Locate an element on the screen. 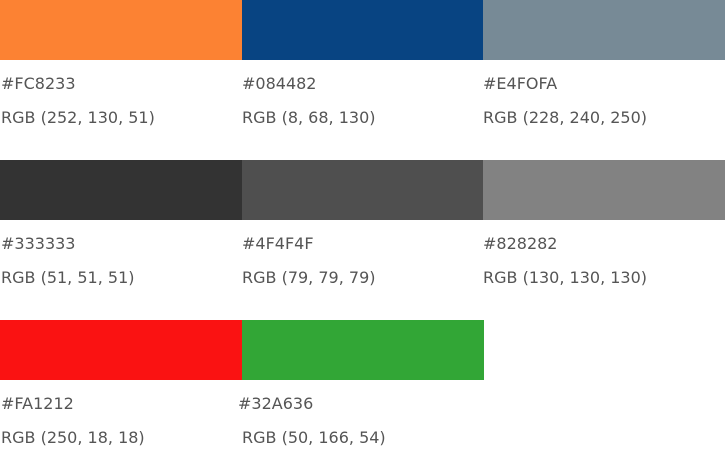 This screenshot has height=449, width=725. color-swatch-orange is located at coordinates (121, 30).